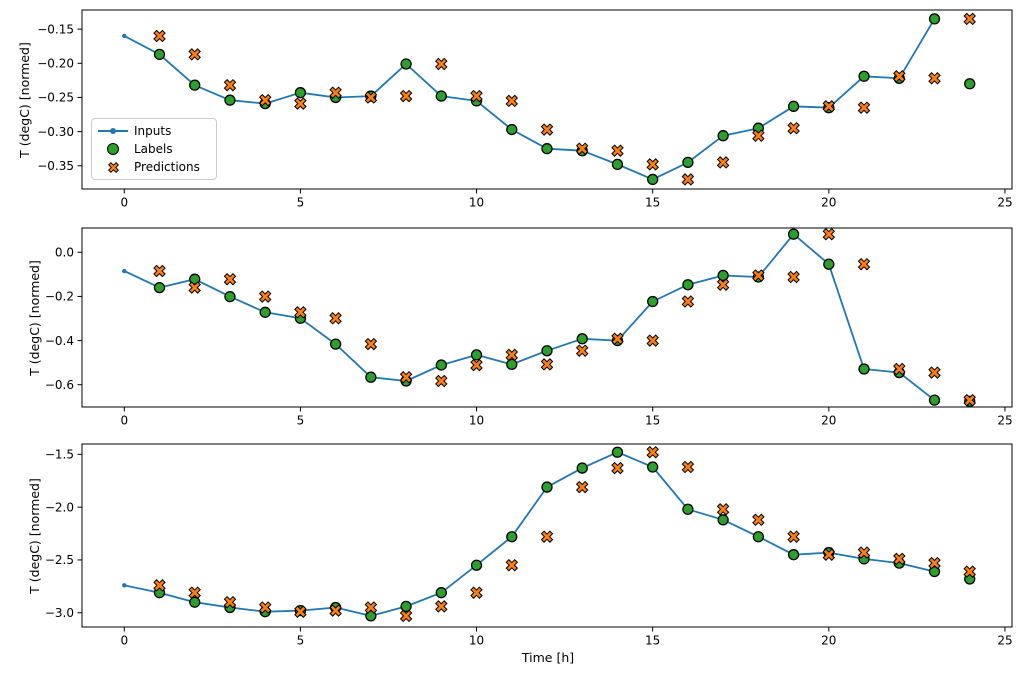  Describe the element at coordinates (113, 167) in the screenshot. I see `predictions-x-icon` at that location.